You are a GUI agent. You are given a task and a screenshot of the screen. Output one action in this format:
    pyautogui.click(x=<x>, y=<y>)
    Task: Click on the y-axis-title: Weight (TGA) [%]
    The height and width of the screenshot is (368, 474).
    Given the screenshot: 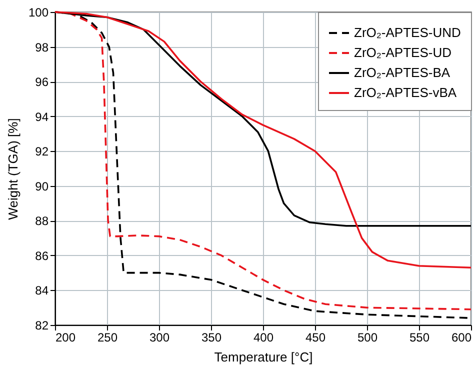 What is the action you would take?
    pyautogui.click(x=12, y=169)
    